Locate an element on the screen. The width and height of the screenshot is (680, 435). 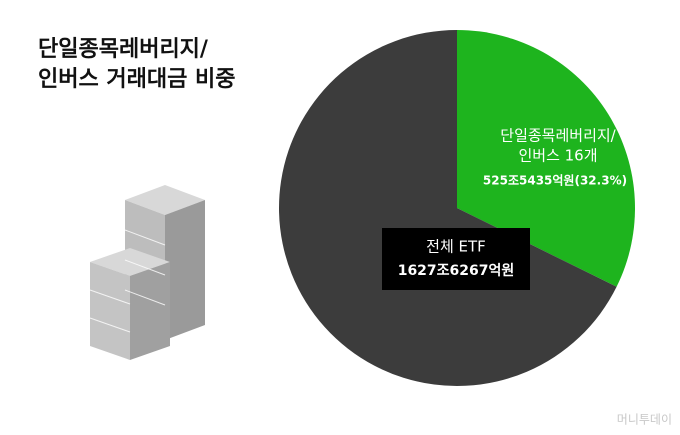
data-label: 525조5435억원(32.3%) is located at coordinates (555, 181).